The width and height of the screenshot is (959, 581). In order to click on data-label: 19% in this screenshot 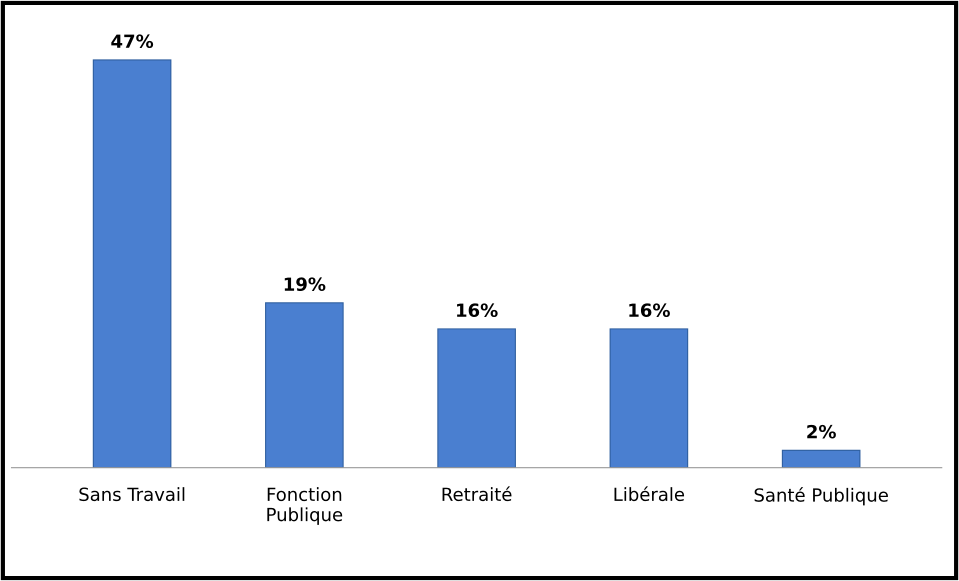, I will do `click(305, 284)`.